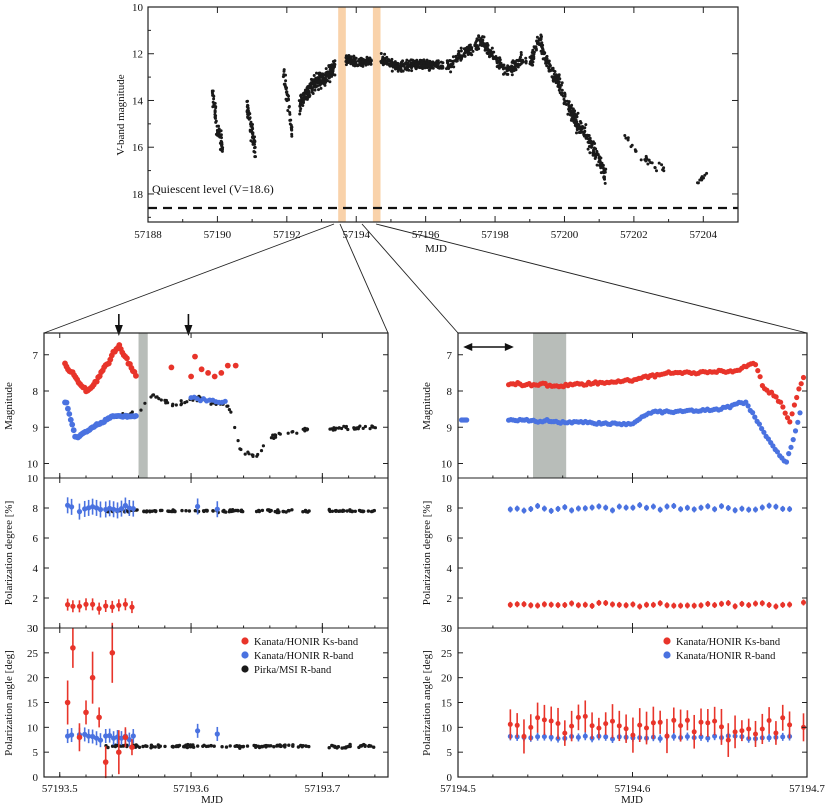 Image resolution: width=830 pixels, height=807 pixels. What do you see at coordinates (450, 629) in the screenshot?
I see `pd-y-tick-label: 0` at bounding box center [450, 629].